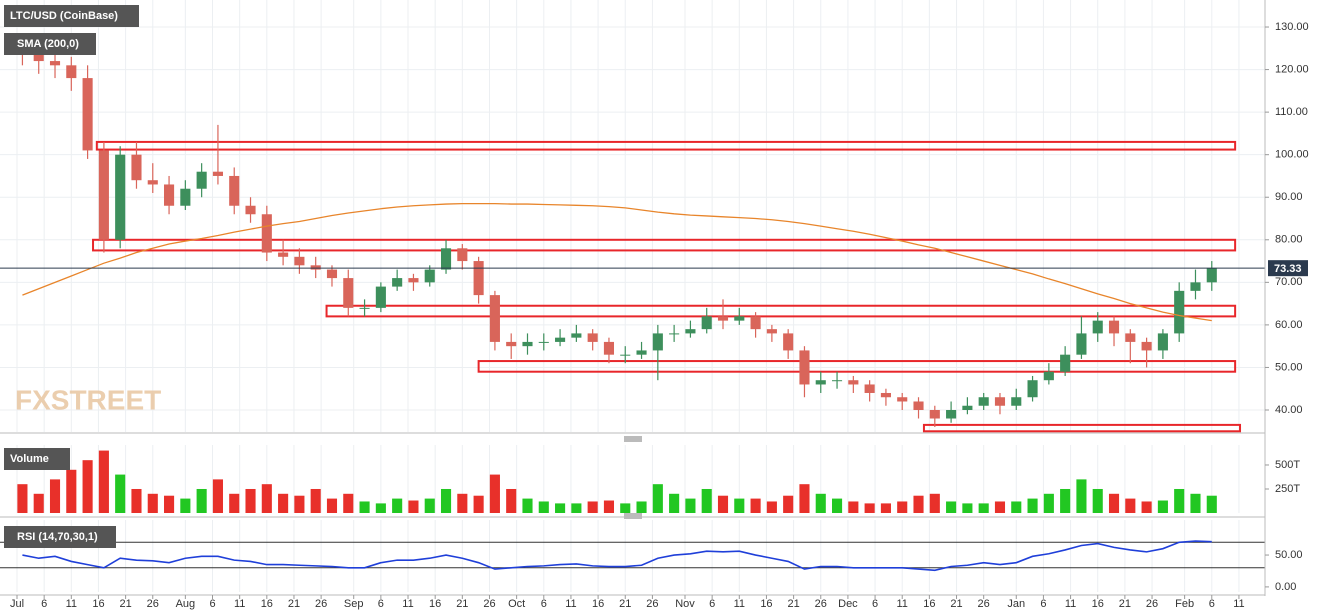 The width and height of the screenshot is (1331, 615). What do you see at coordinates (1287, 465) in the screenshot?
I see `y-tick-label: 500T` at bounding box center [1287, 465].